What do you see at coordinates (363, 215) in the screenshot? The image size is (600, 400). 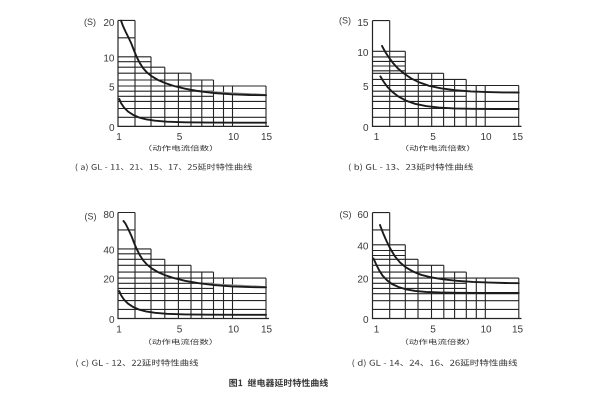 I see `svg-text: 60` at bounding box center [363, 215].